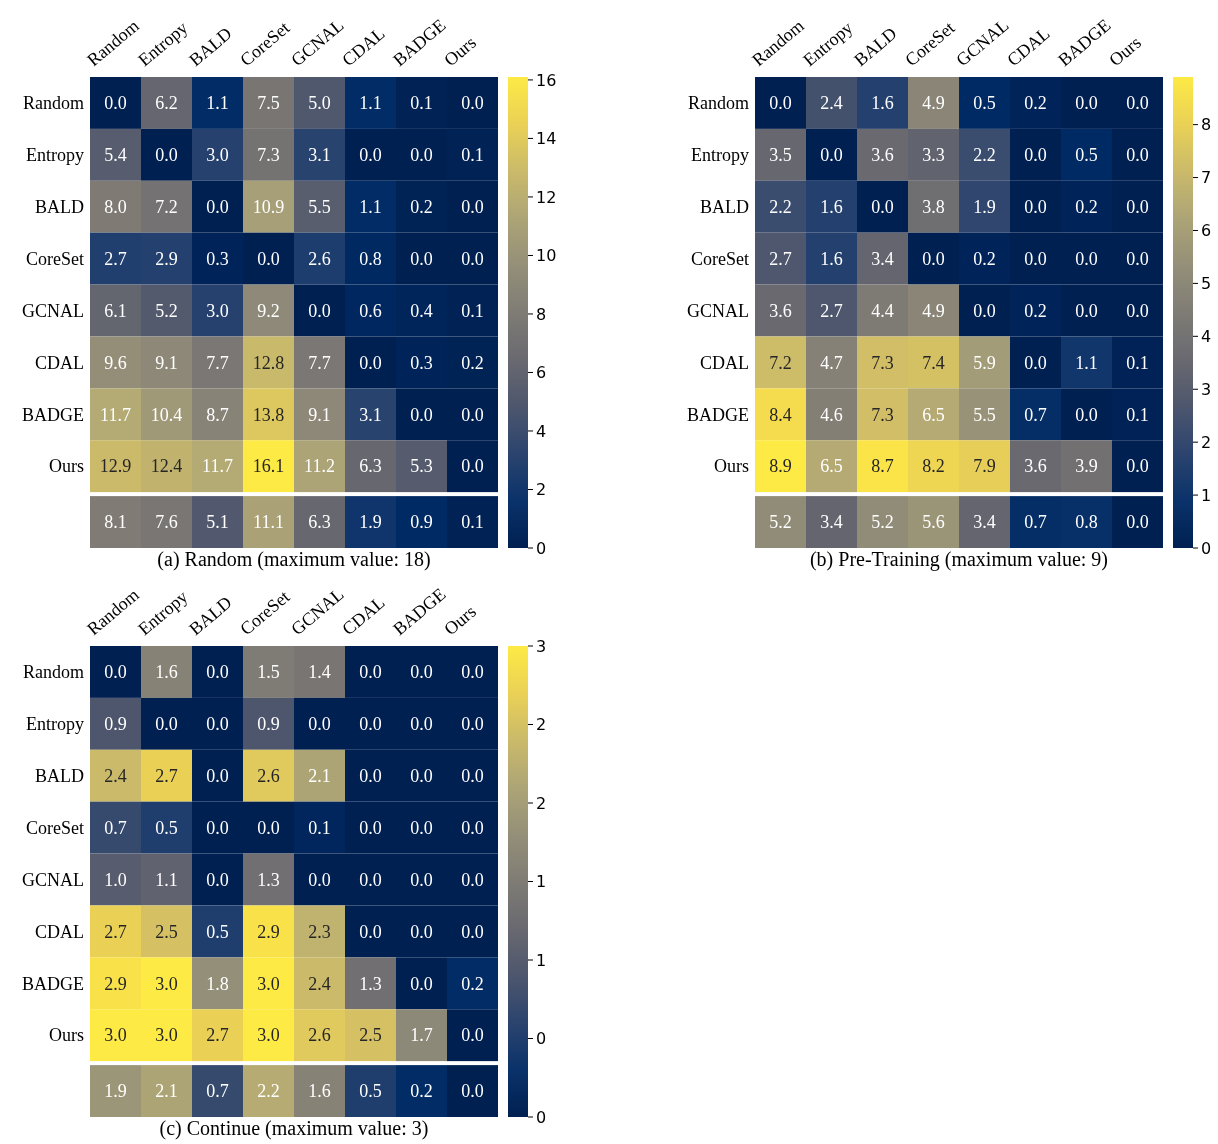 The height and width of the screenshot is (1144, 1218). What do you see at coordinates (166, 1091) in the screenshot?
I see `data-label: 2.1` at bounding box center [166, 1091].